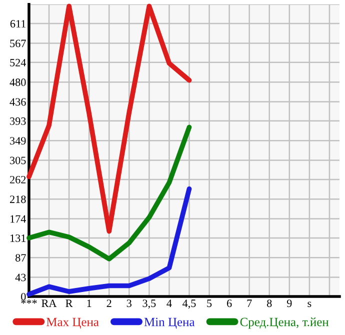 The height and width of the screenshot is (335, 345). What do you see at coordinates (18, 219) in the screenshot?
I see `y-tick-label: 174` at bounding box center [18, 219].